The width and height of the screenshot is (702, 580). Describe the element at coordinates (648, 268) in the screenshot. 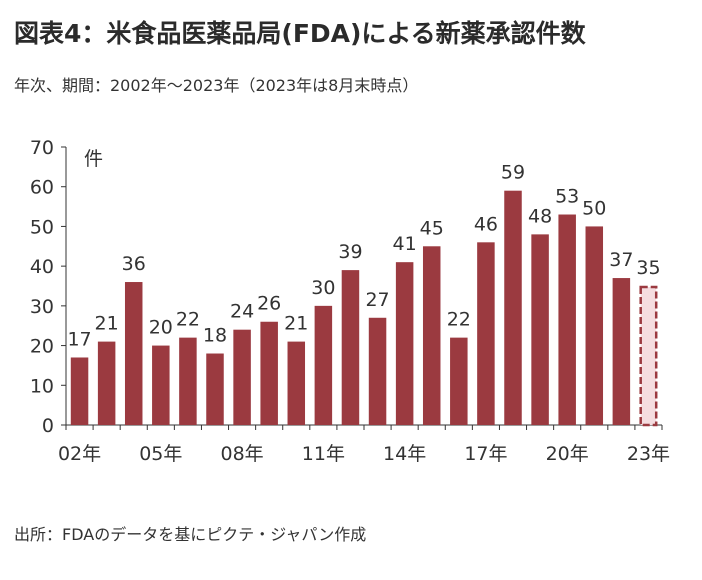

I see `data-label: 35` at that location.